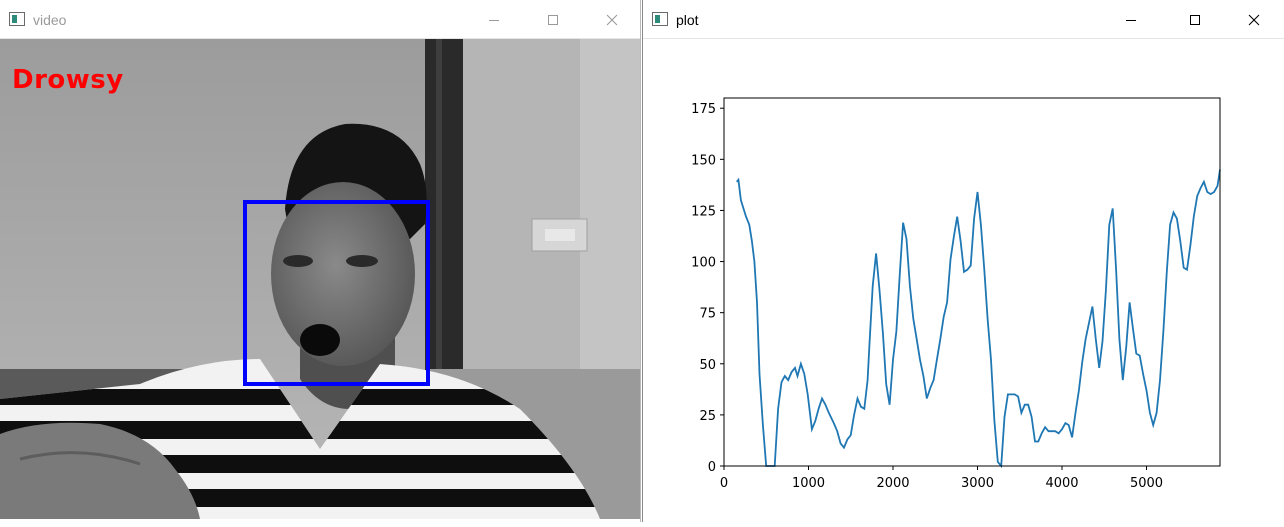 The image size is (1284, 527). What do you see at coordinates (892, 483) in the screenshot?
I see `x-tick-label: 2000` at bounding box center [892, 483].